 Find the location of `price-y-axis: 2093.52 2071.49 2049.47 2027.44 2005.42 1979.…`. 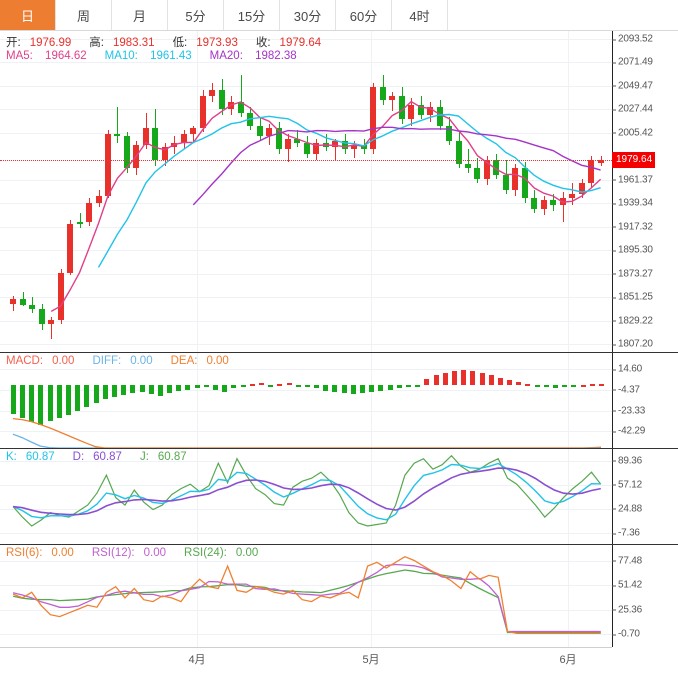

price-y-axis: 2093.52 2071.49 2049.47 2027.44 2005.42 1979.… is located at coordinates (645, 191).